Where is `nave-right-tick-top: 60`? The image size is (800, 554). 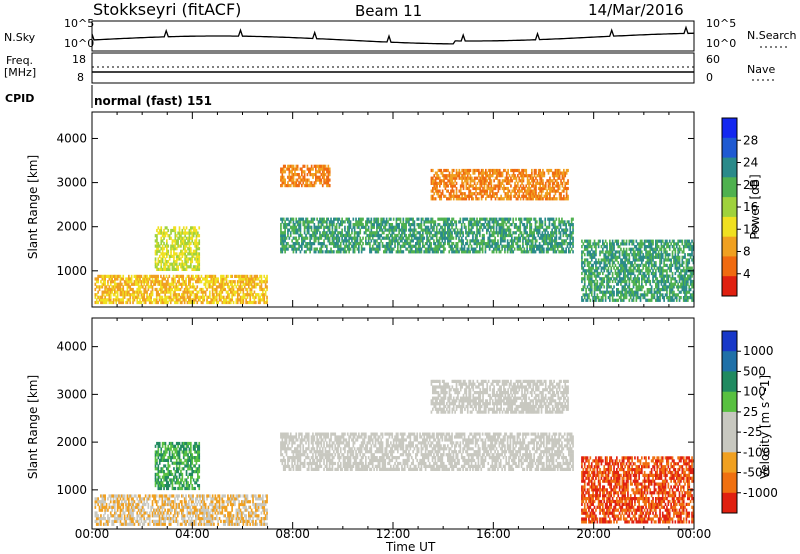 nave-right-tick-top: 60 is located at coordinates (713, 59).